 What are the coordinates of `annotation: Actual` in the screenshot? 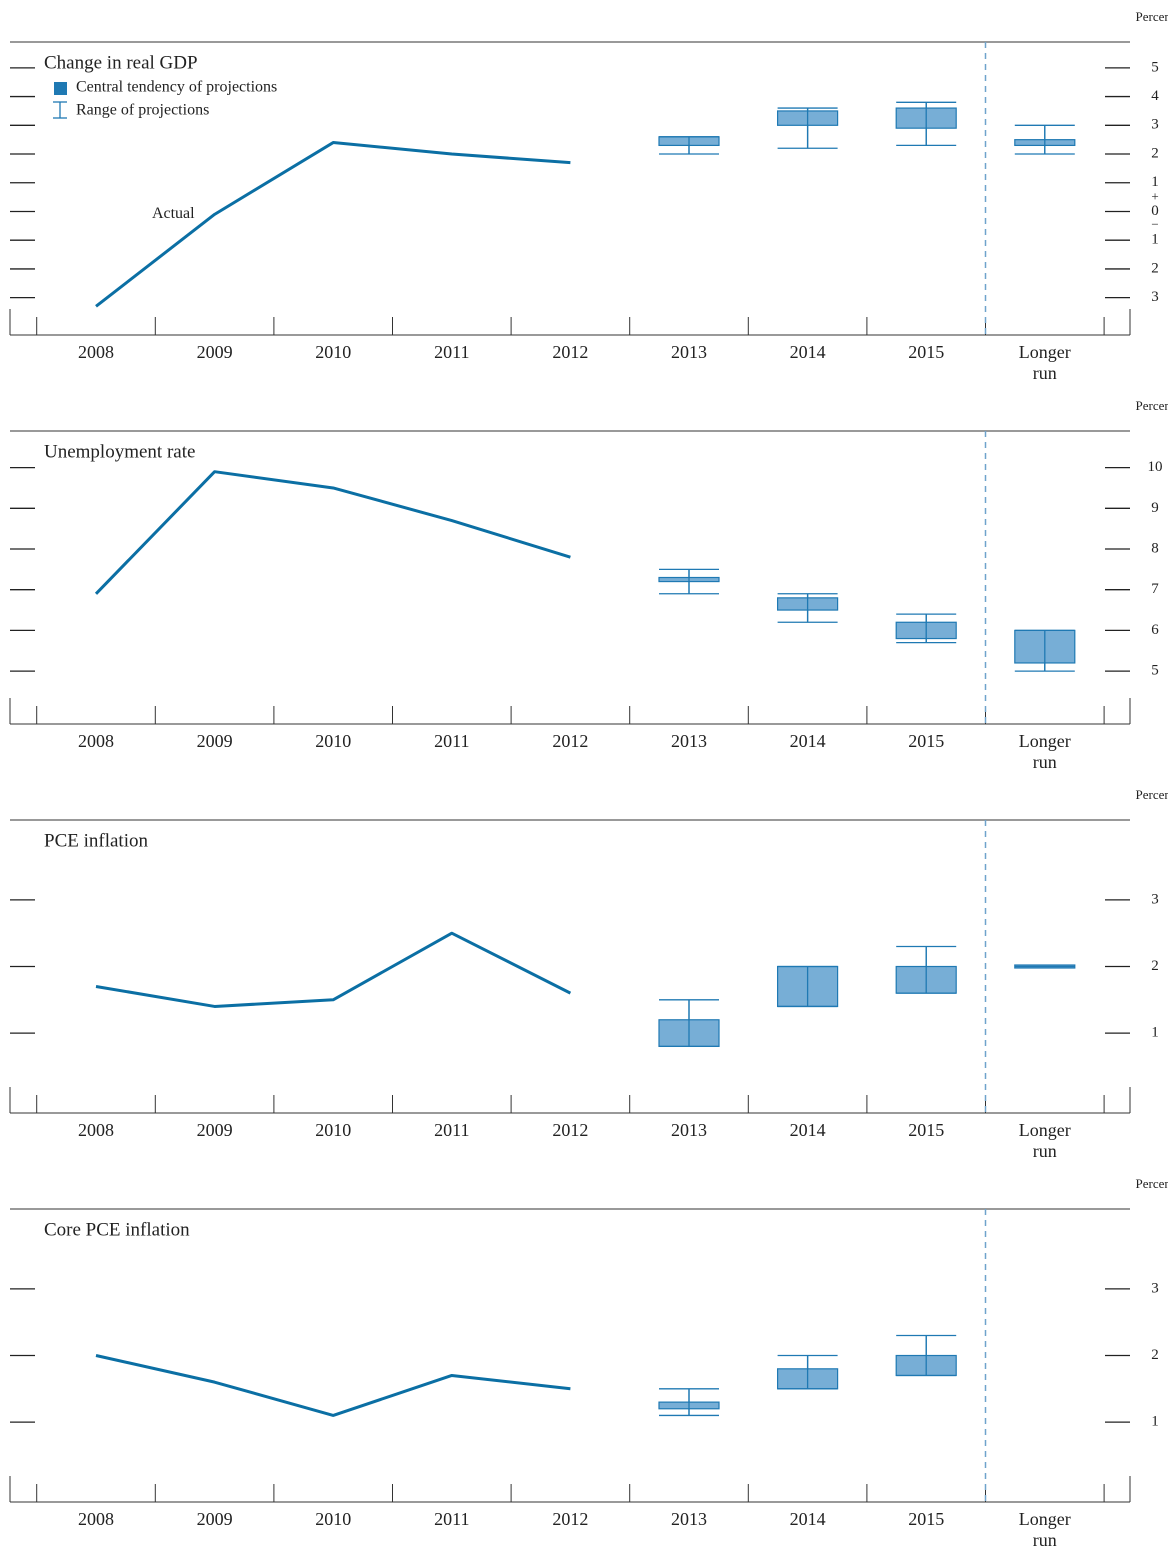 It's located at (173, 213).